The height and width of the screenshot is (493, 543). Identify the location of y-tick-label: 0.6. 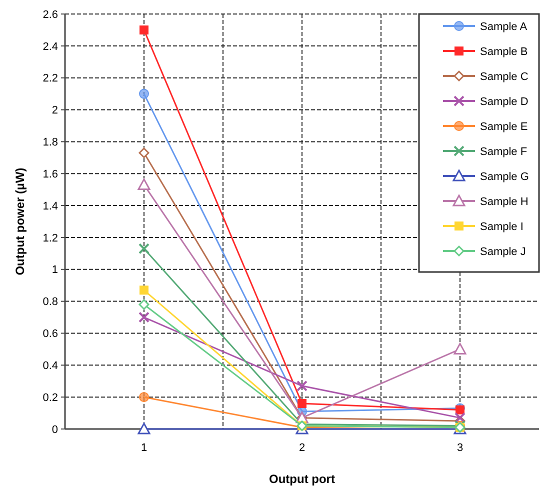
(50, 334).